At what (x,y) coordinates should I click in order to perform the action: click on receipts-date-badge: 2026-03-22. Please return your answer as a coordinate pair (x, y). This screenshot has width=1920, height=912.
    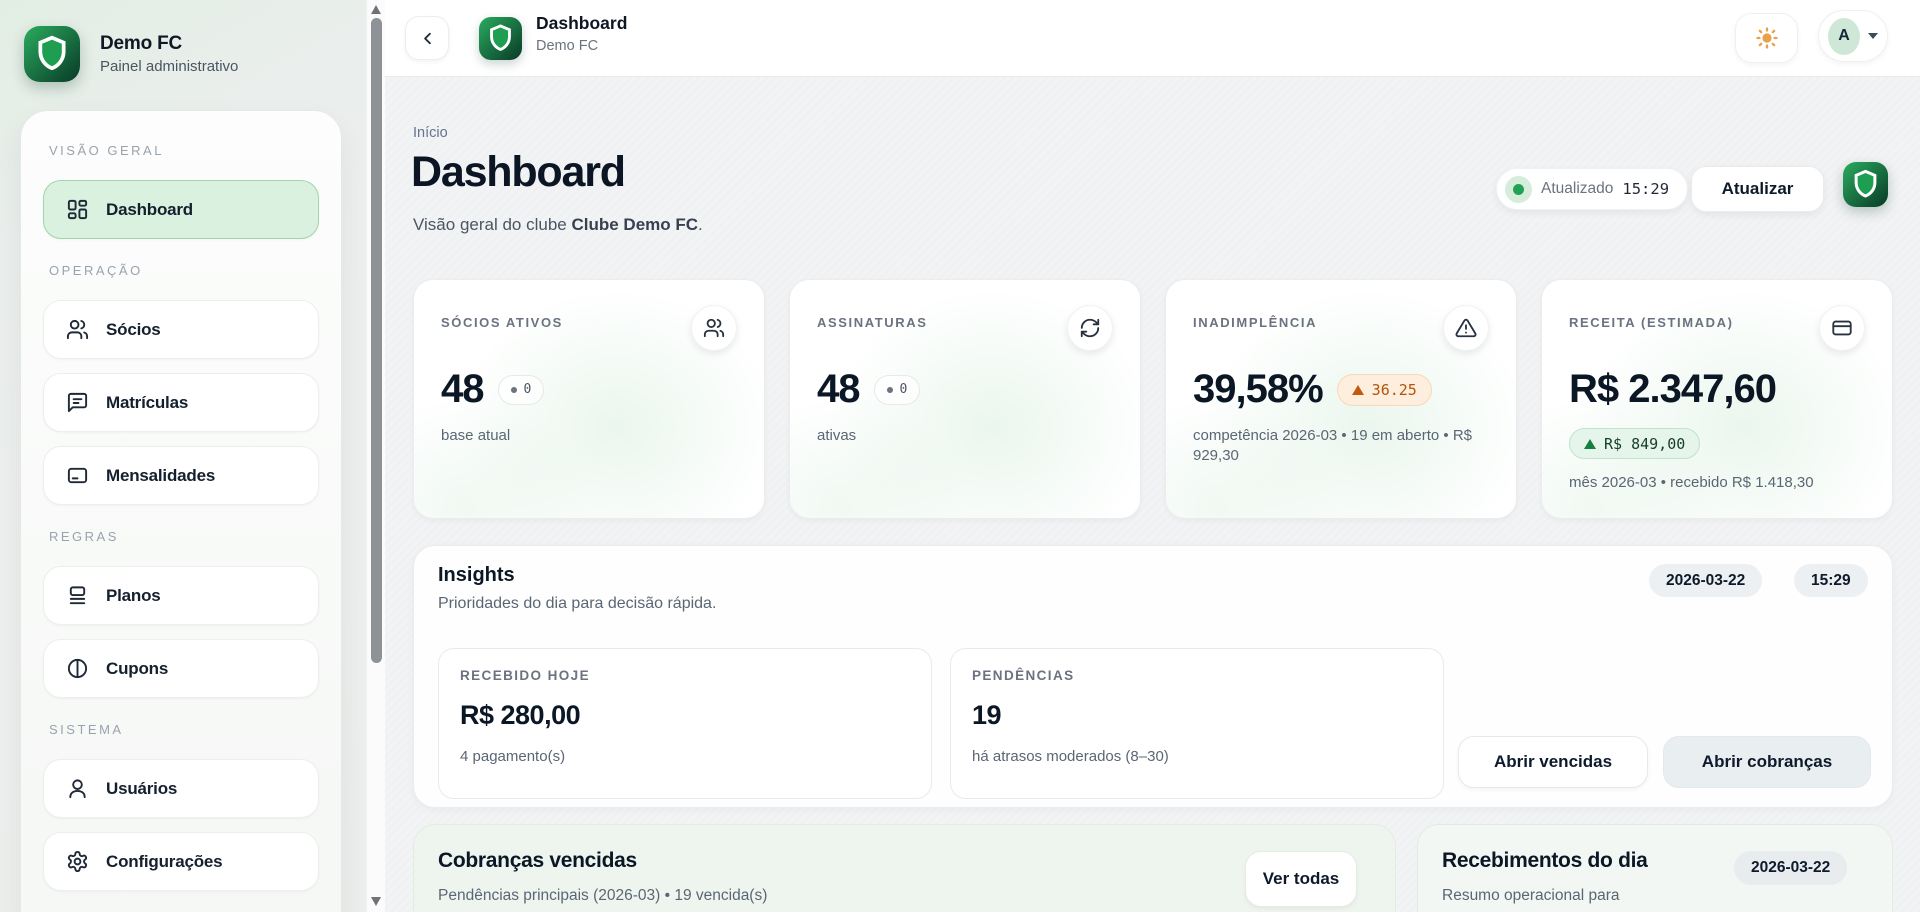
    Looking at the image, I should click on (1791, 868).